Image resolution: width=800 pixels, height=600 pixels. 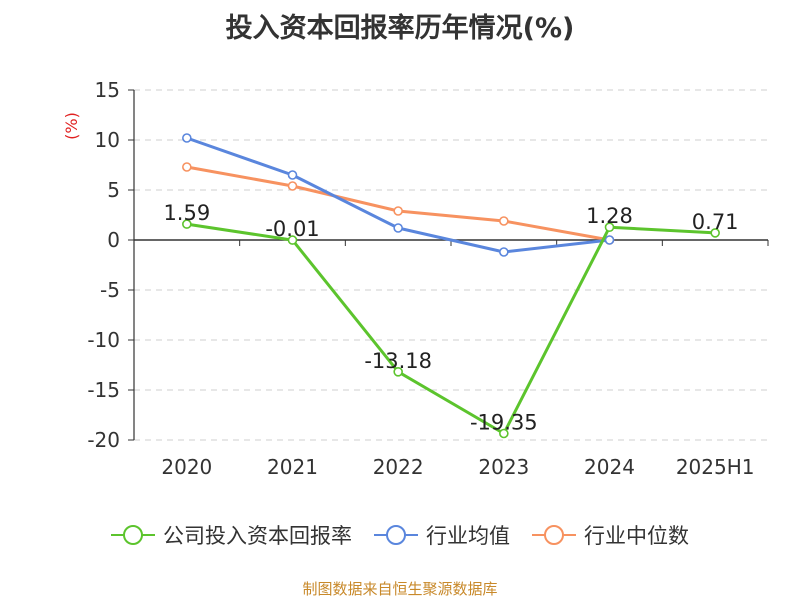 I want to click on legend-label: 行业中位数, so click(x=636, y=536).